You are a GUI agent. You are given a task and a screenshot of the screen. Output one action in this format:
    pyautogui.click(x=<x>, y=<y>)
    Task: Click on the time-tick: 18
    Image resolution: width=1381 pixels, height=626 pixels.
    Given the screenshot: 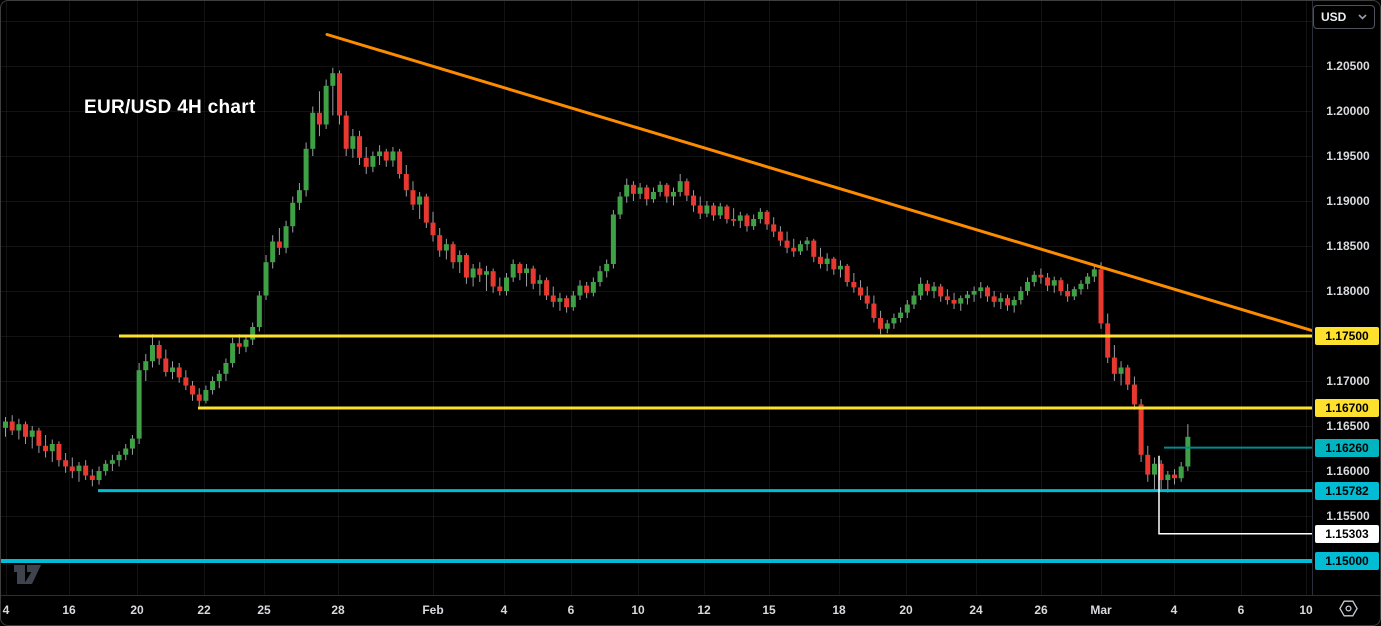 What is the action you would take?
    pyautogui.click(x=839, y=610)
    